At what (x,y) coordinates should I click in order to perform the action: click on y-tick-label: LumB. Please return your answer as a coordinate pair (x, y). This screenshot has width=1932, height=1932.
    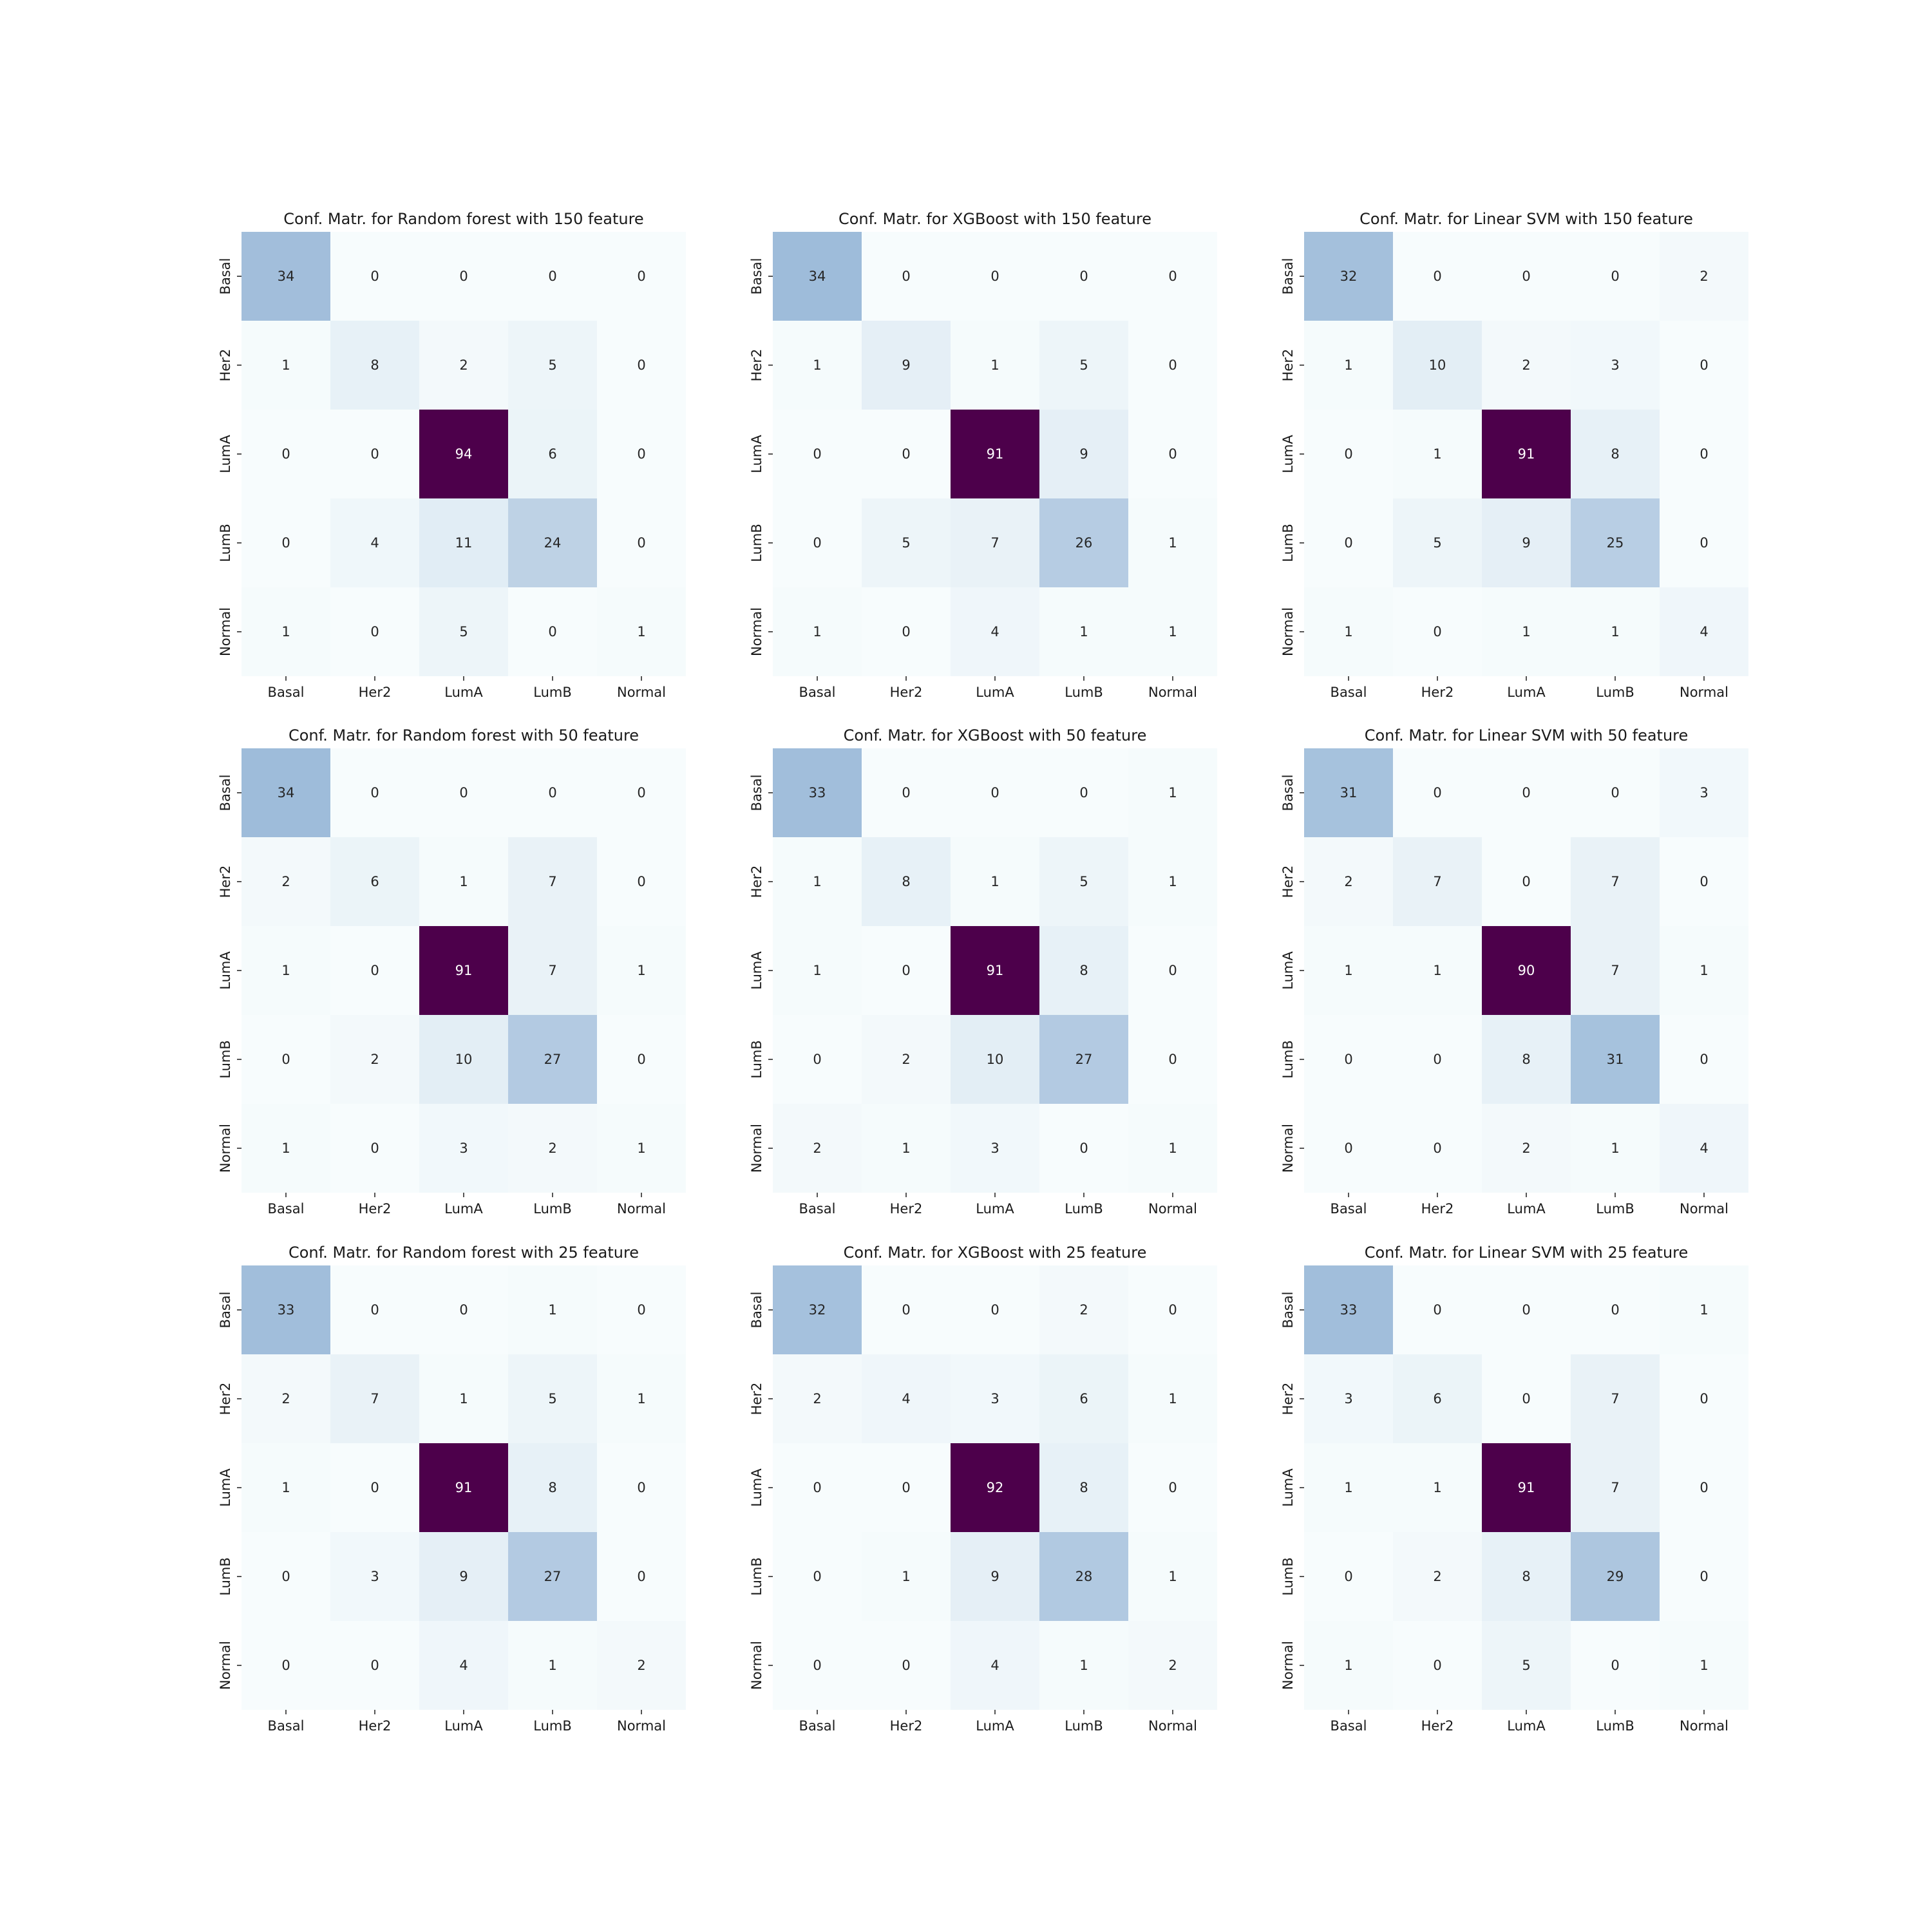
    Looking at the image, I should click on (756, 1060).